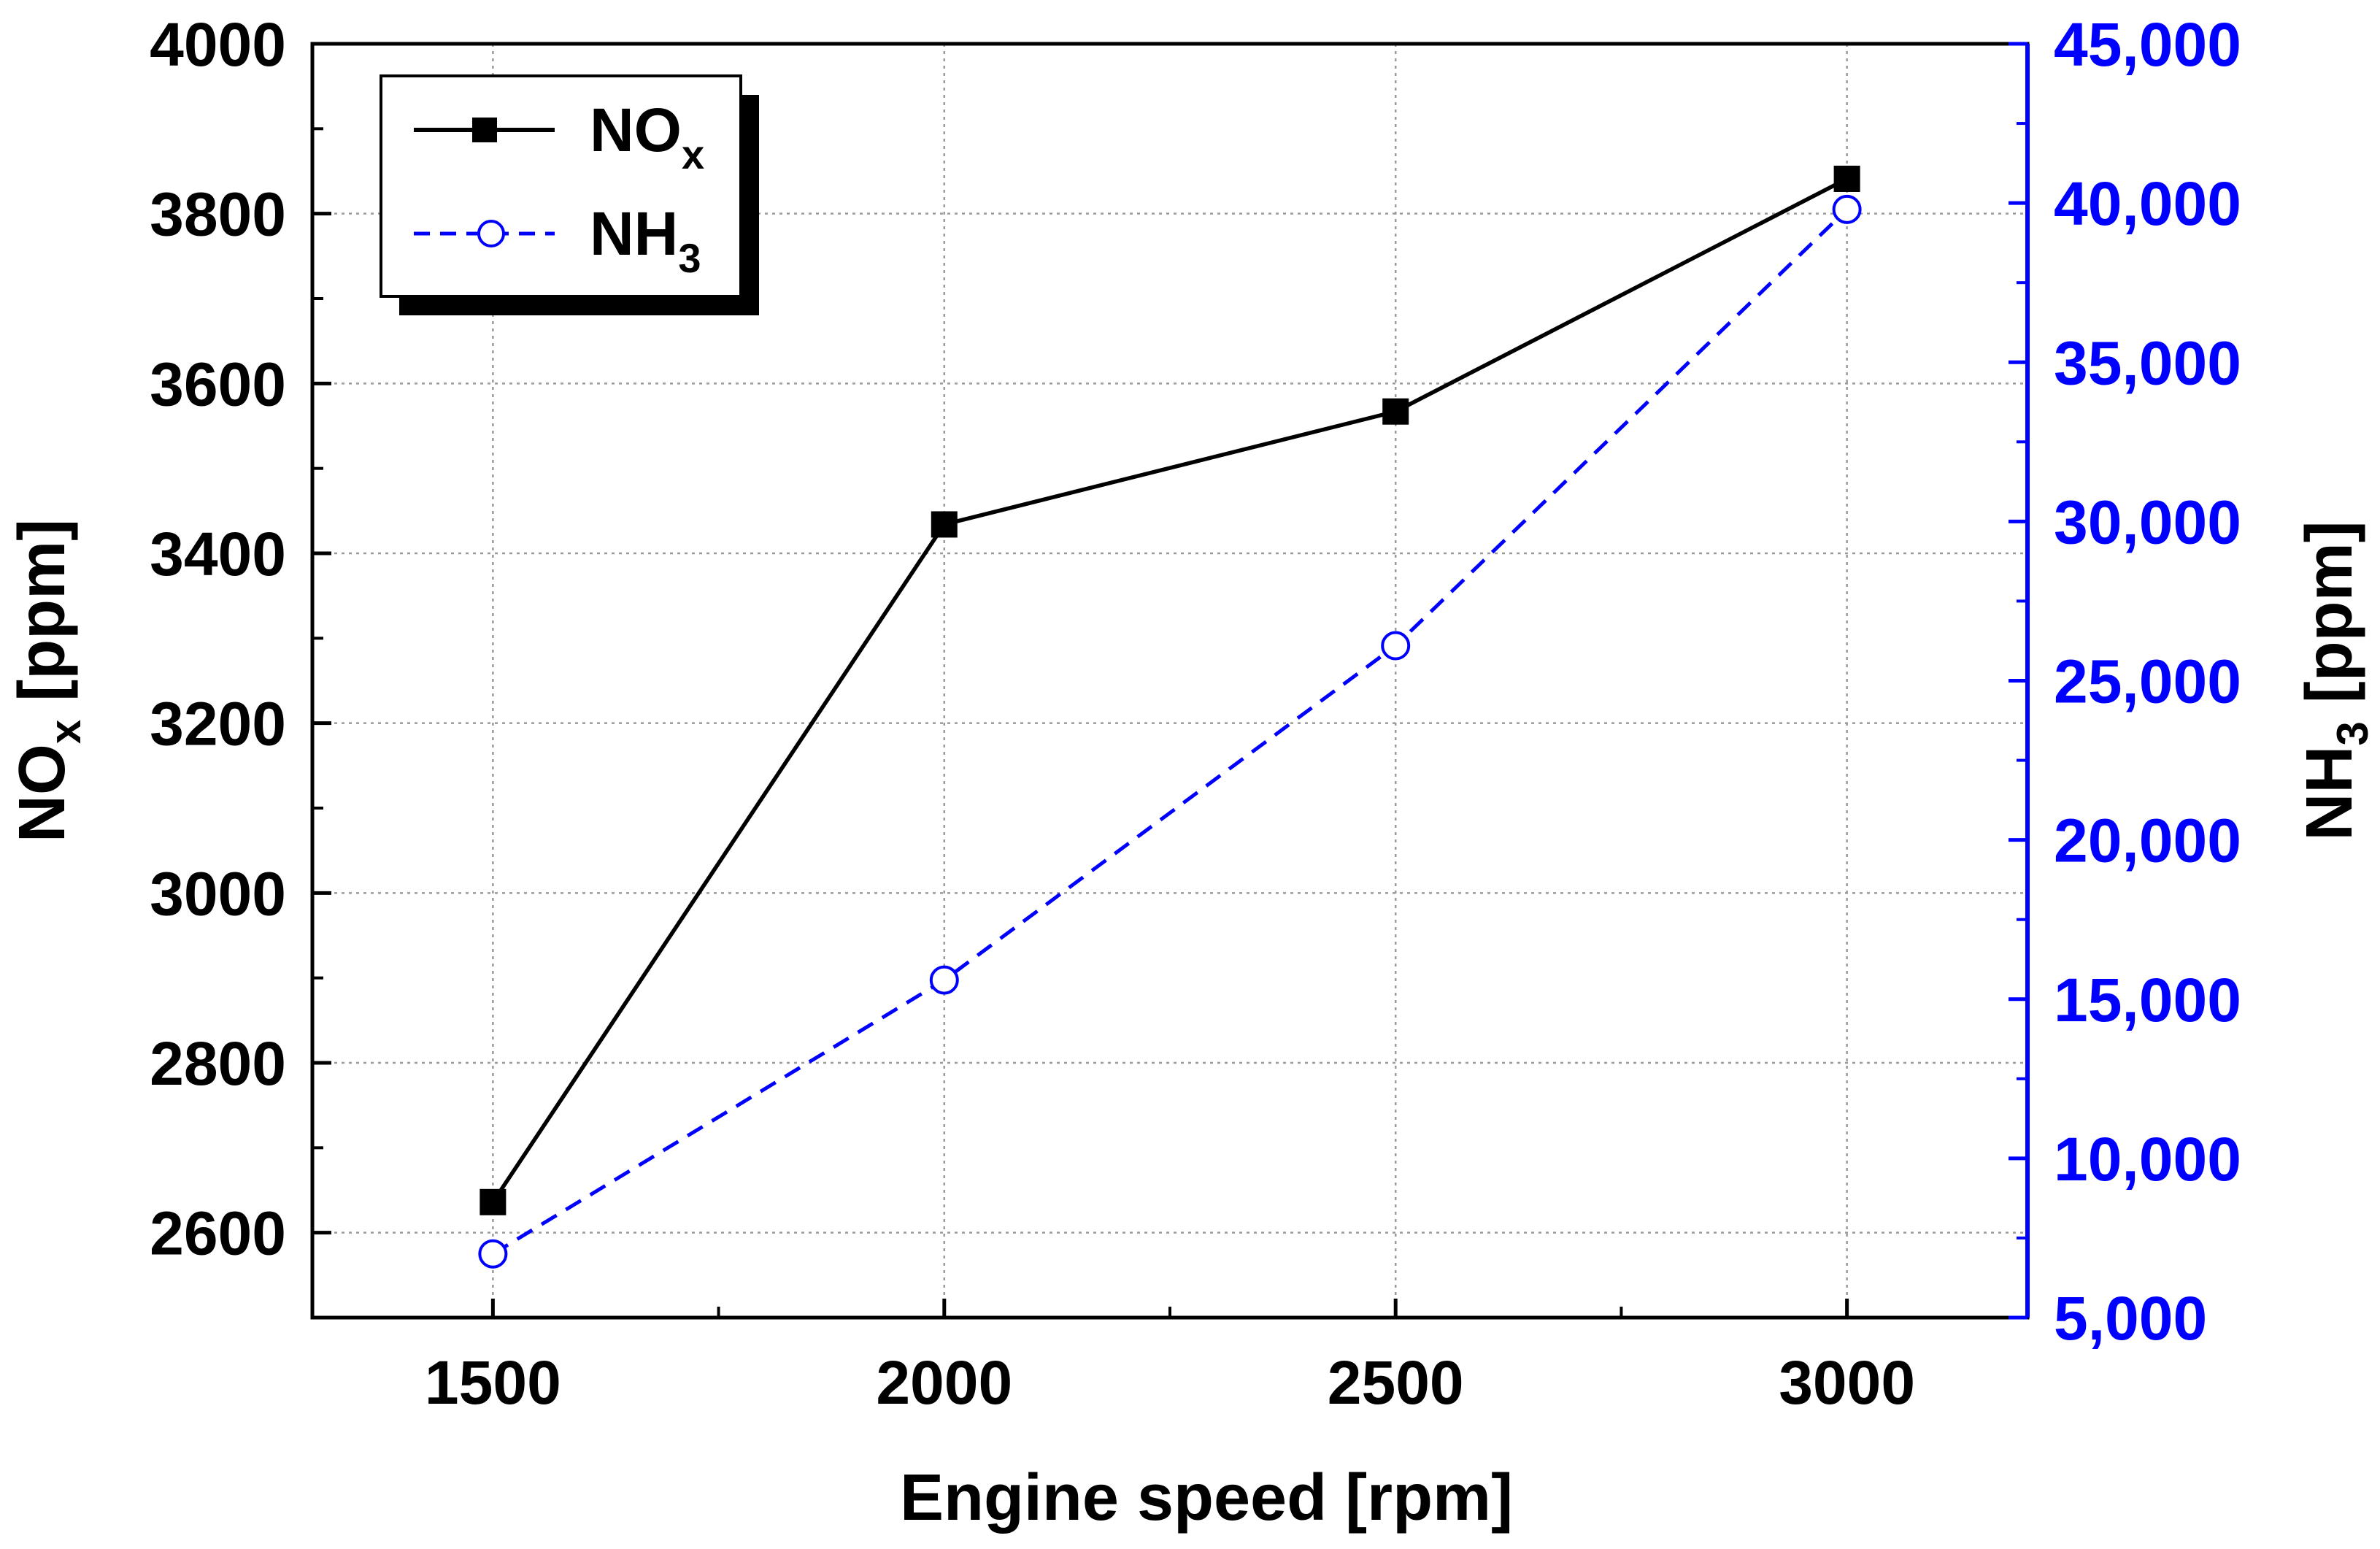 This screenshot has height=1549, width=2380. I want to click on legend-box, so click(561, 186).